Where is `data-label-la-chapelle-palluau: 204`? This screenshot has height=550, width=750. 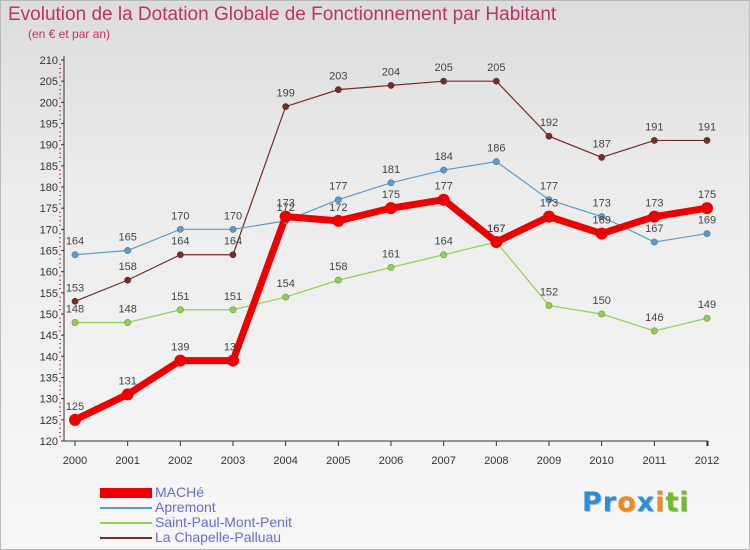
data-label-la-chapelle-palluau: 204 is located at coordinates (391, 72).